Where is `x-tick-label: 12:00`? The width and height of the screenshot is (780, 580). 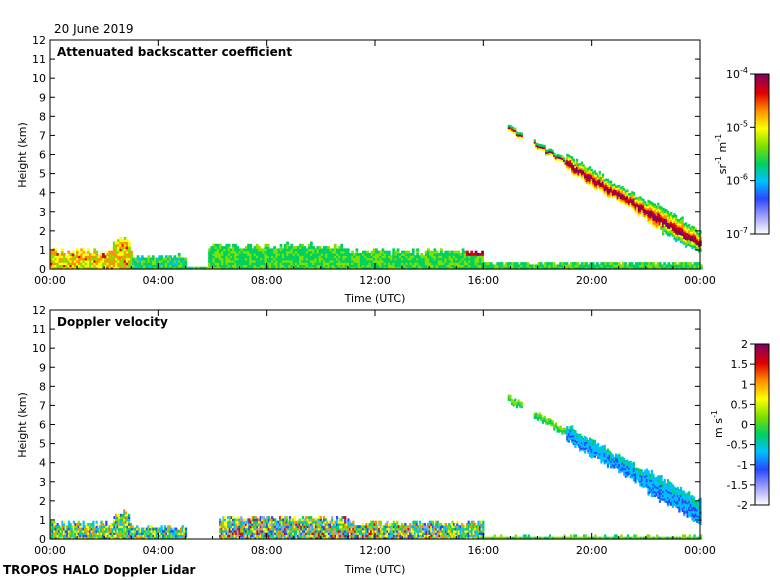
x-tick-label: 12:00 is located at coordinates (375, 280).